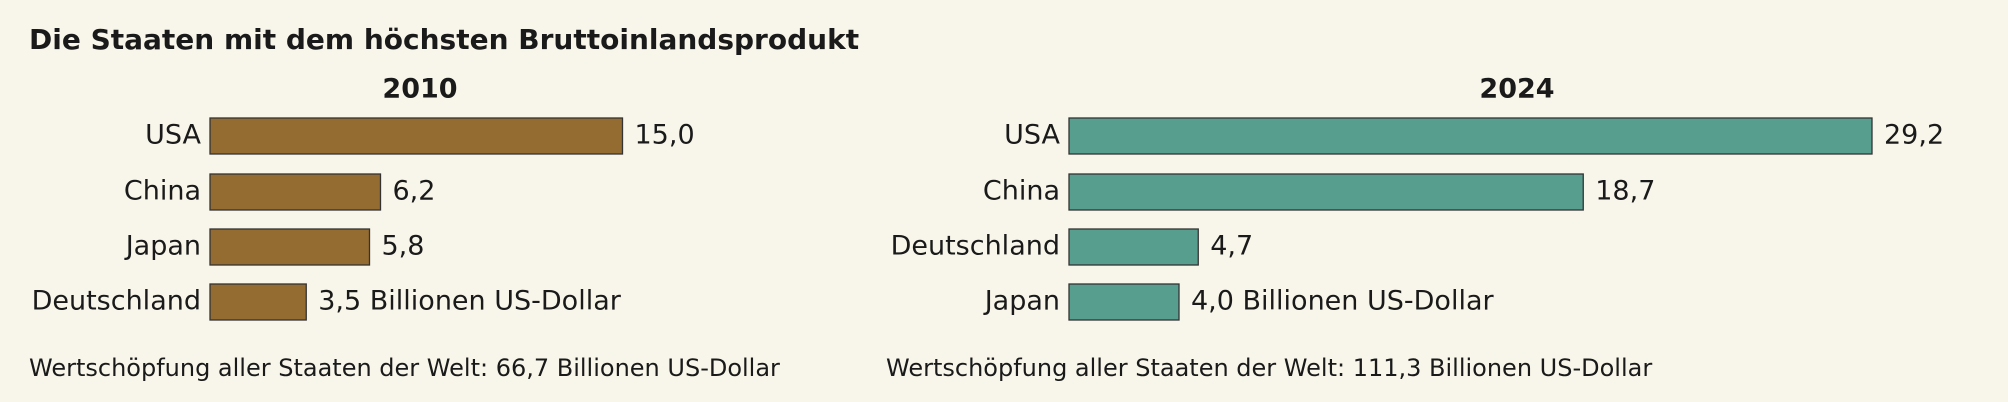 This screenshot has height=402, width=2008. Describe the element at coordinates (414, 191) in the screenshot. I see `value-label: 6,2` at that location.